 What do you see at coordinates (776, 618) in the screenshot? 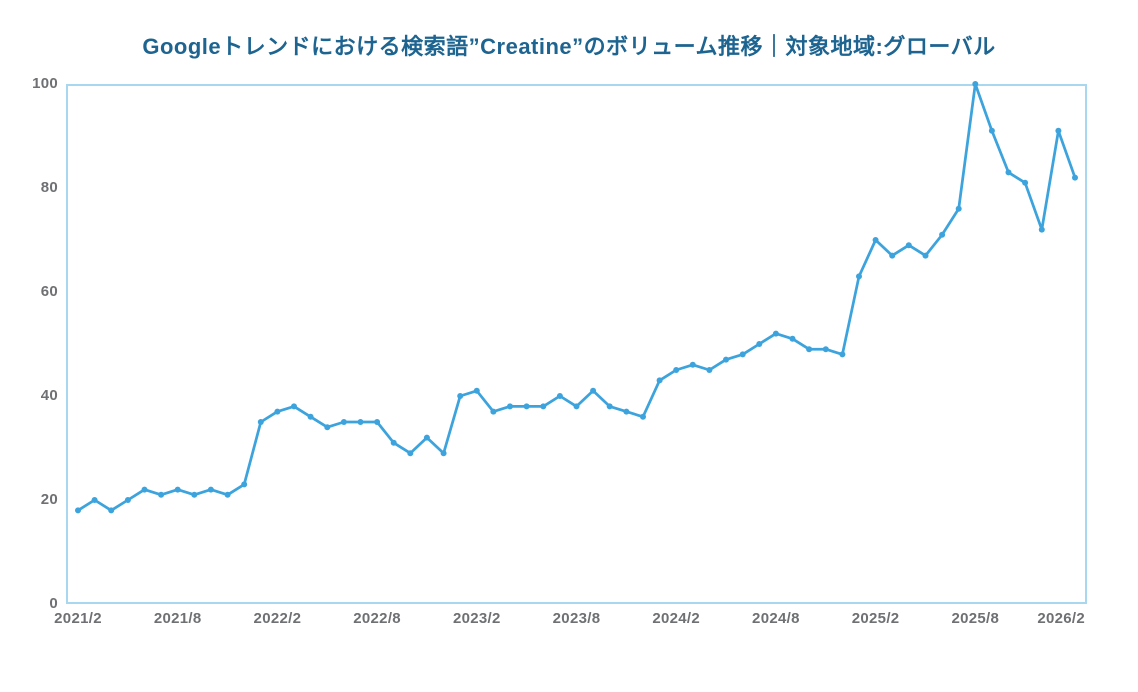
I see `x-tick-label: 2024/8` at bounding box center [776, 618].